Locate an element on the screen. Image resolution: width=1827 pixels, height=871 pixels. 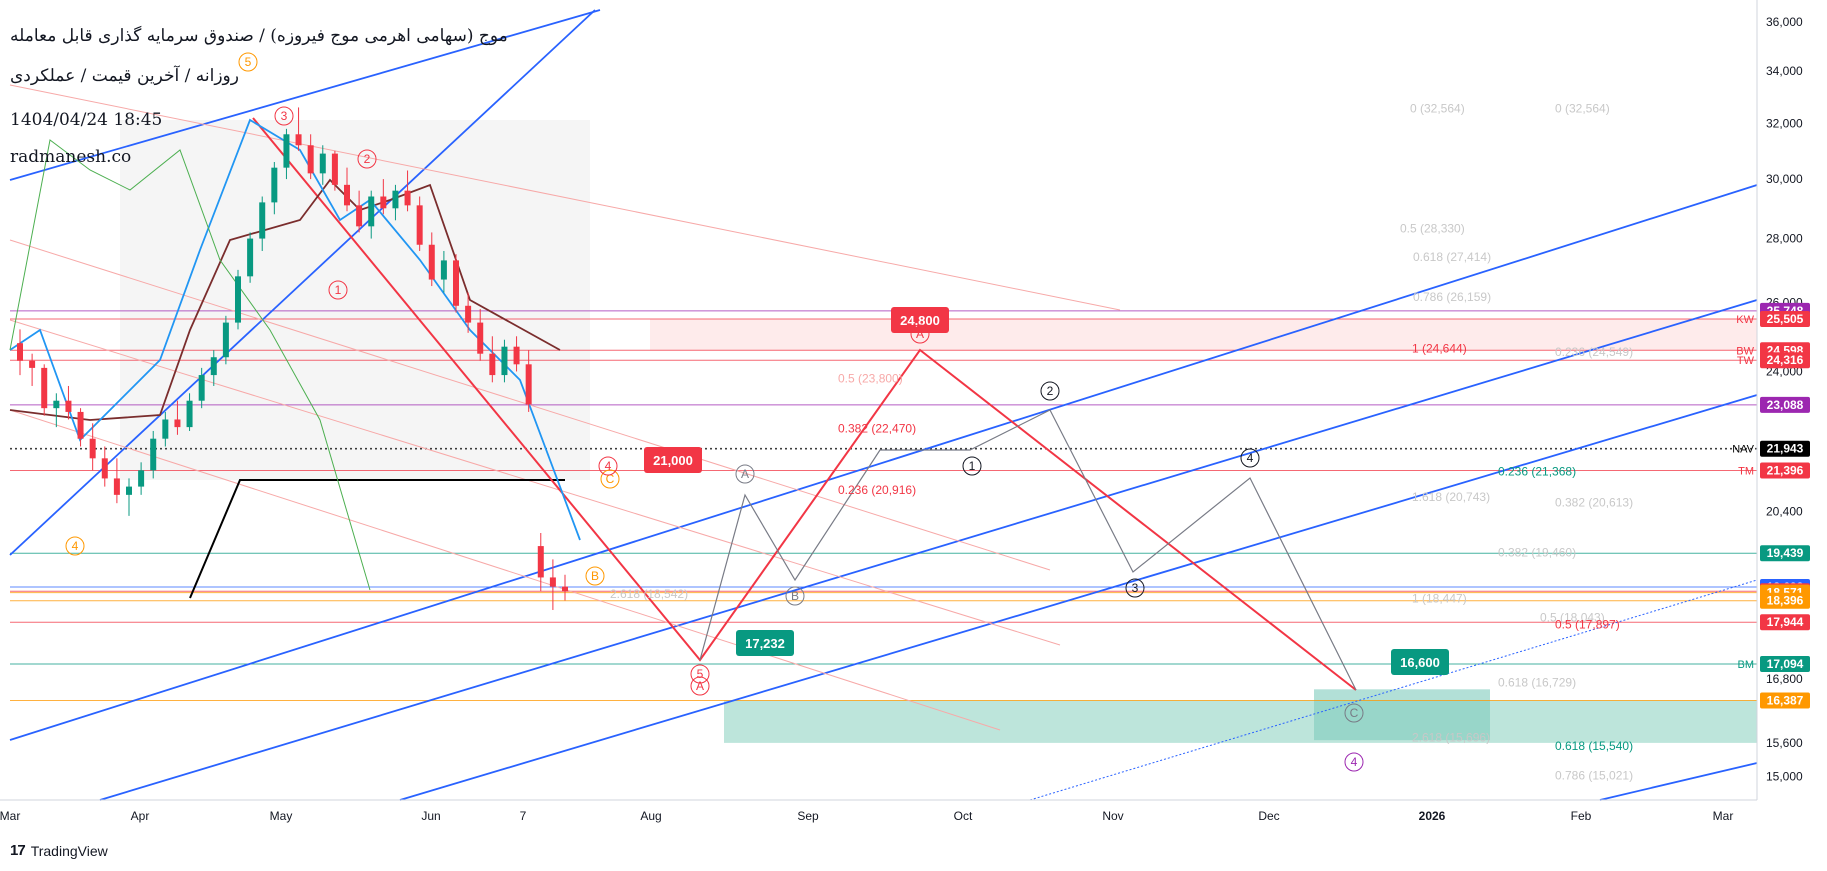
fib-label: 0 (32,564) is located at coordinates (1582, 108).